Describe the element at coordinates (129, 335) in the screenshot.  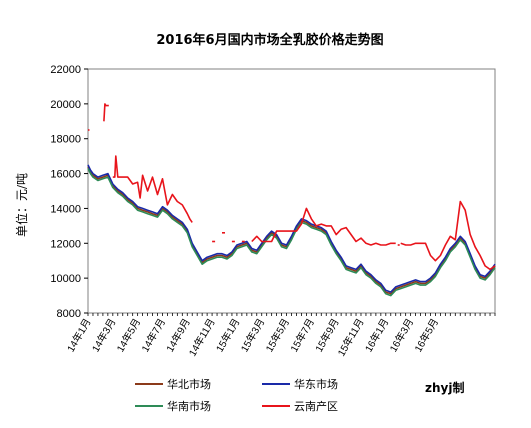
I see `x-tick-label: 14年5月` at that location.